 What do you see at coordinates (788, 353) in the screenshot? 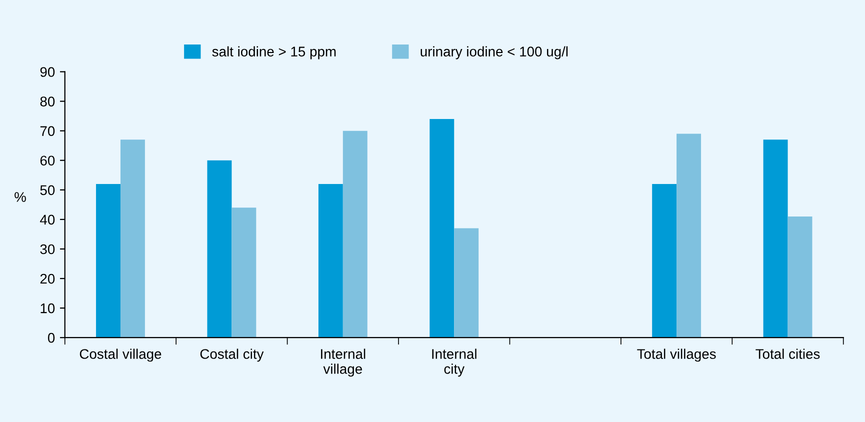
I see `x-tick-label: Total cities` at bounding box center [788, 353].